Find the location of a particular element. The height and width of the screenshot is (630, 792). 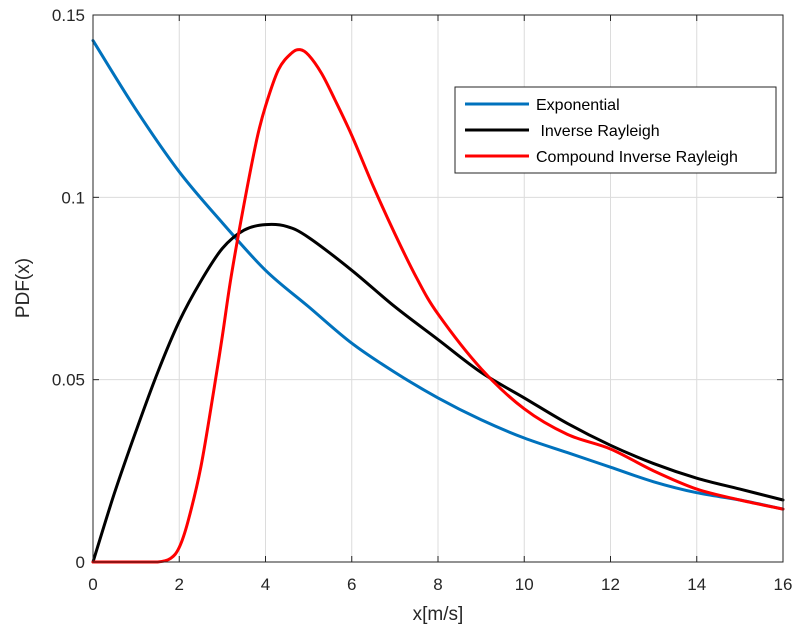

x-tick-label: 2 is located at coordinates (179, 584).